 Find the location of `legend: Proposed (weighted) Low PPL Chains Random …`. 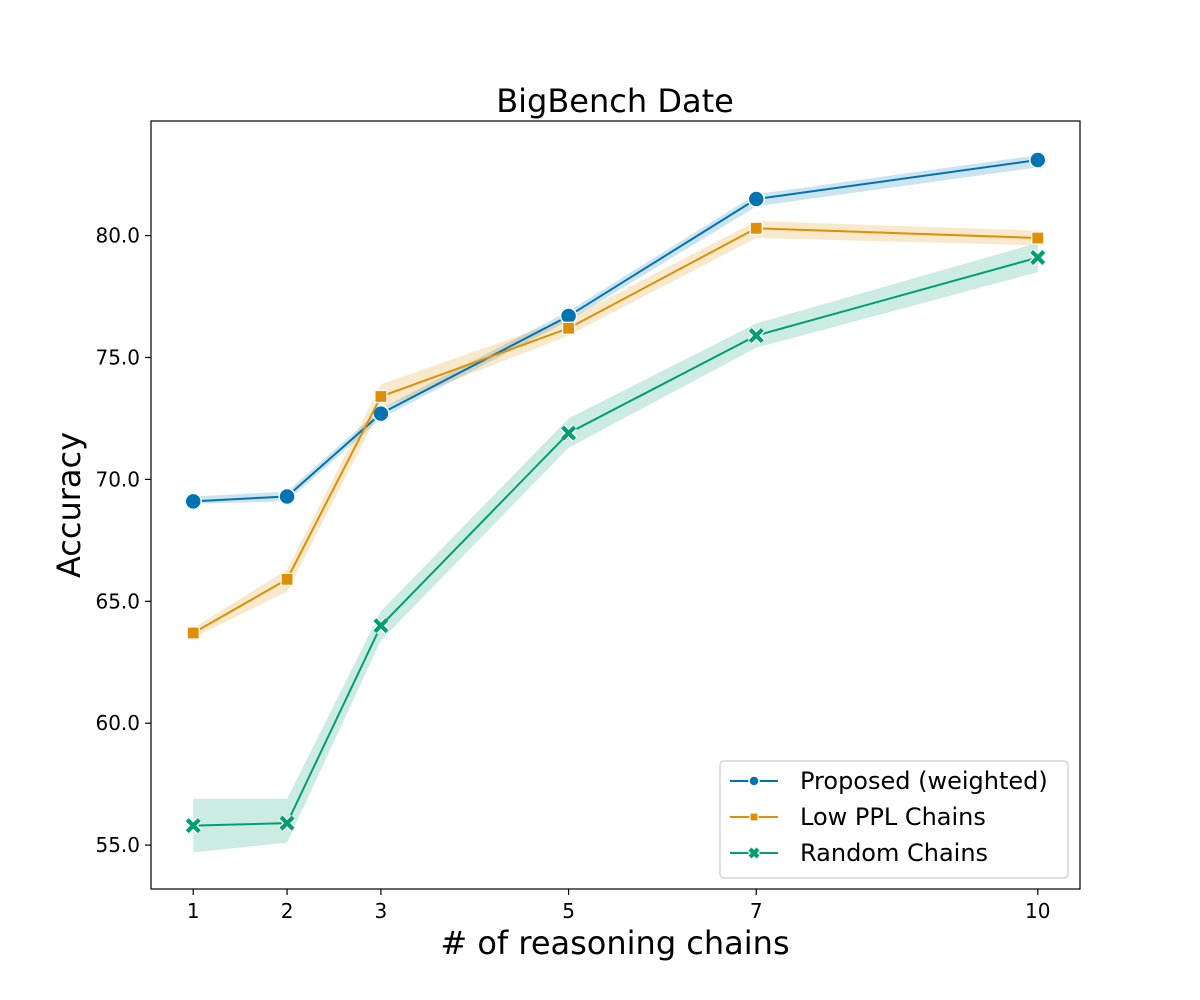

legend: Proposed (weighted) Low PPL Chains Random … is located at coordinates (894, 819).